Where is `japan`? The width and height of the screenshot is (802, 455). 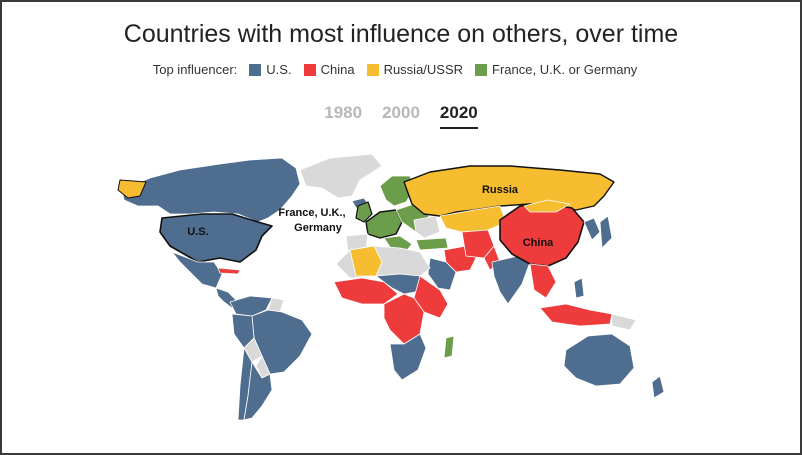 japan is located at coordinates (606, 232).